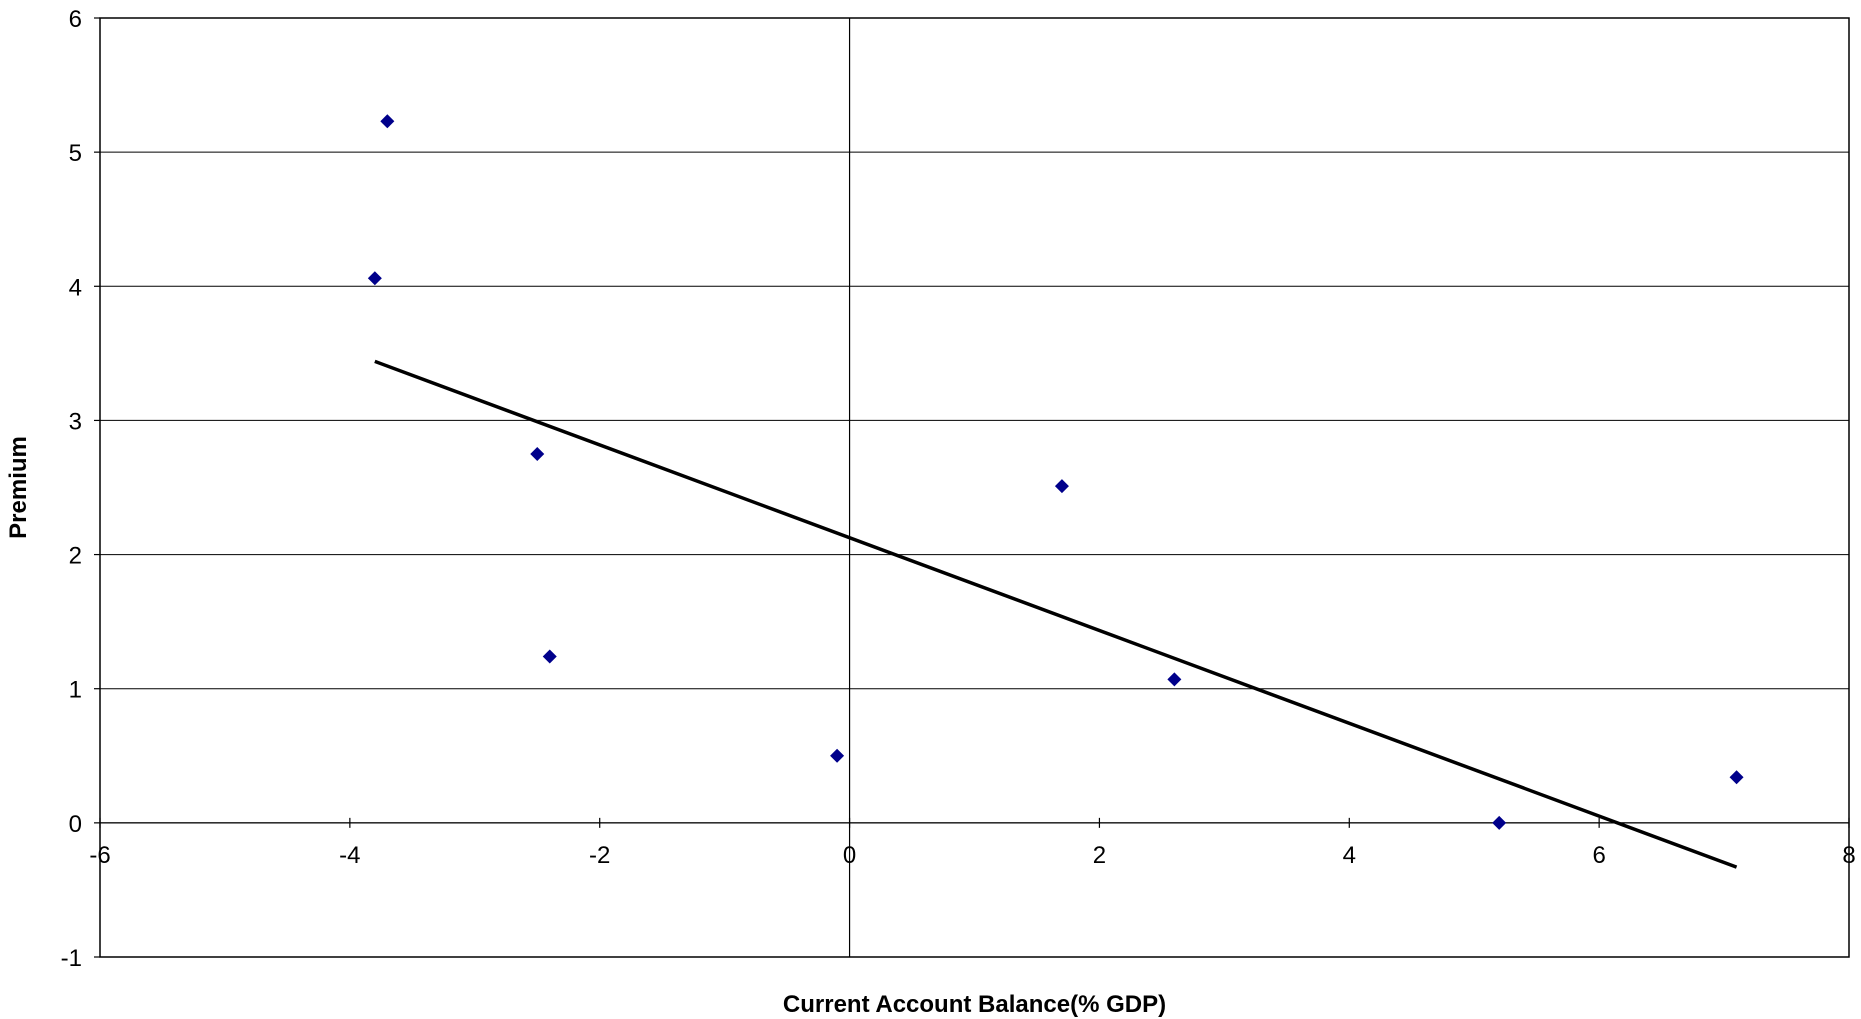  What do you see at coordinates (18, 487) in the screenshot?
I see `y-axis-title: Premium` at bounding box center [18, 487].